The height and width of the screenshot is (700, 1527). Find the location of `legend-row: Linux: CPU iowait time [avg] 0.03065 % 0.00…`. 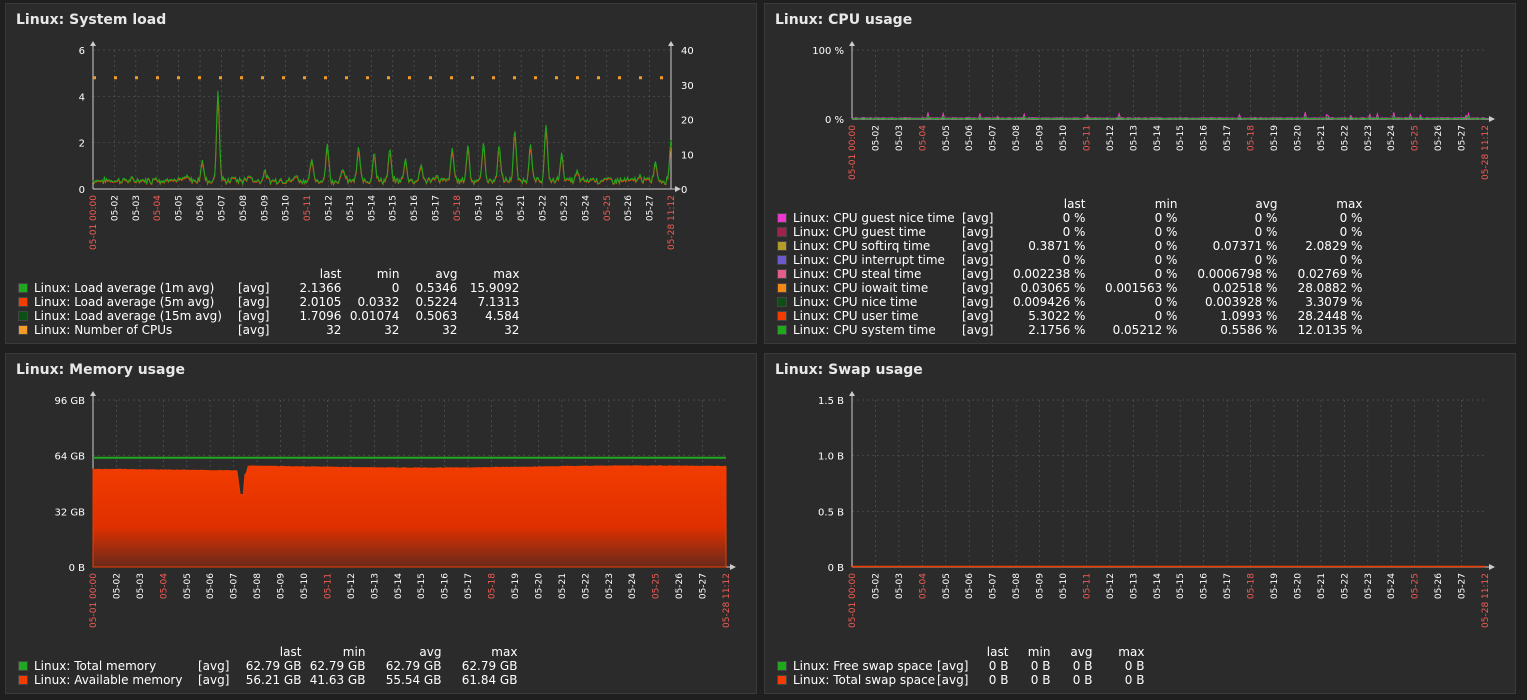

legend-row: Linux: CPU iowait time [avg] 0.03065 % 0.00… is located at coordinates (1069, 288).